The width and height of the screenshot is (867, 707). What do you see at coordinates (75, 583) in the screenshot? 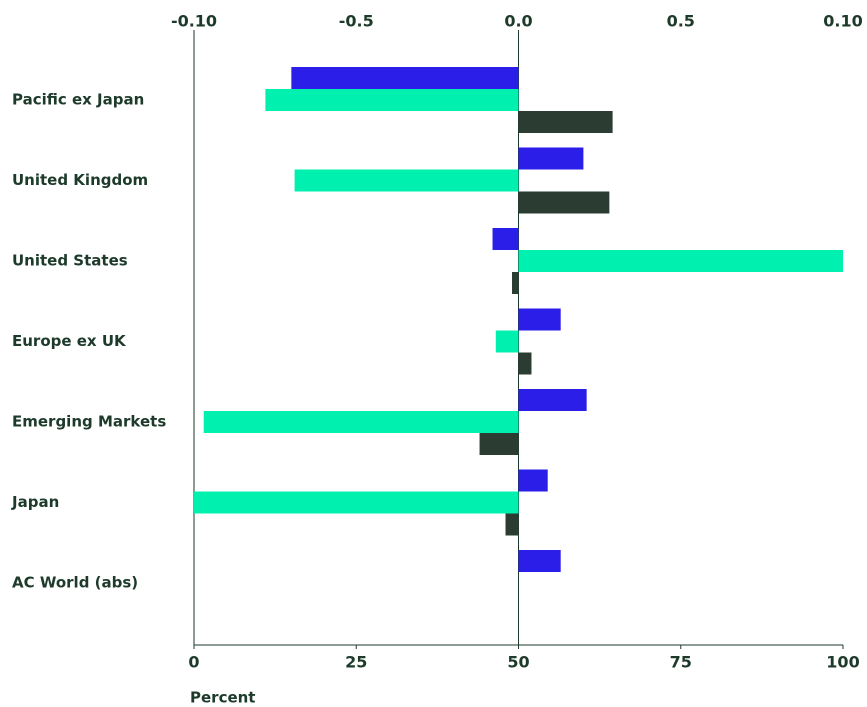
I see `category-label: AC World (abs)` at bounding box center [75, 583].